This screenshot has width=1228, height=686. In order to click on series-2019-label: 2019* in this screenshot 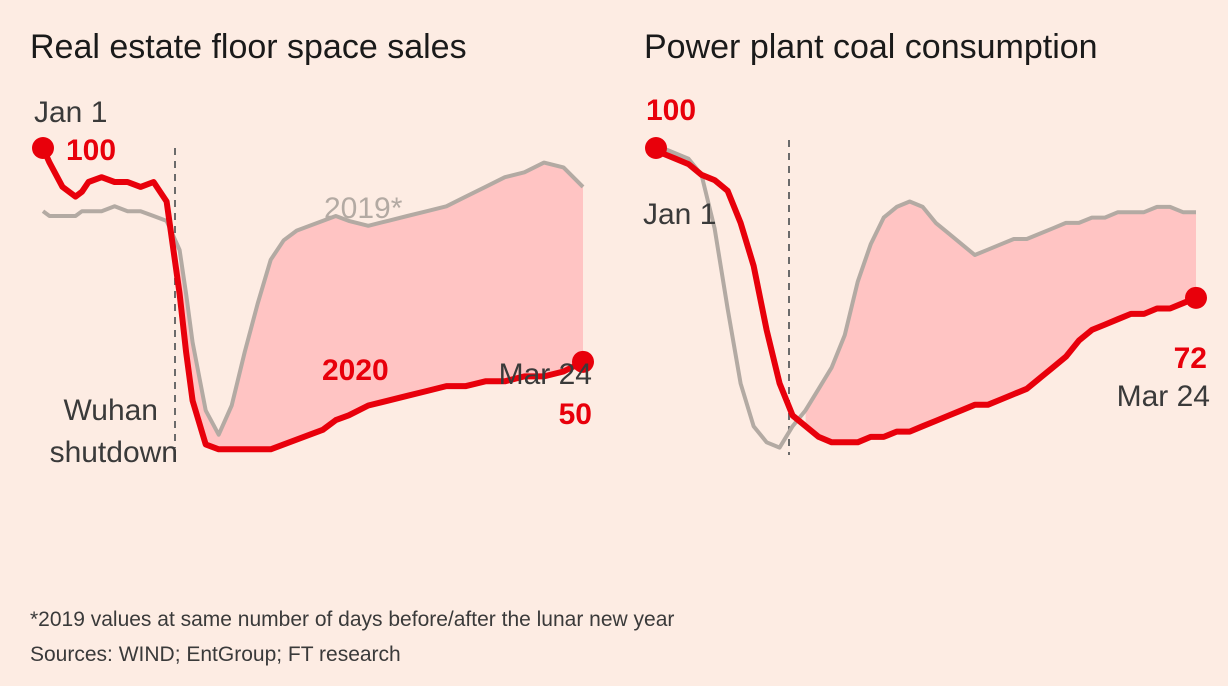, I will do `click(363, 208)`.